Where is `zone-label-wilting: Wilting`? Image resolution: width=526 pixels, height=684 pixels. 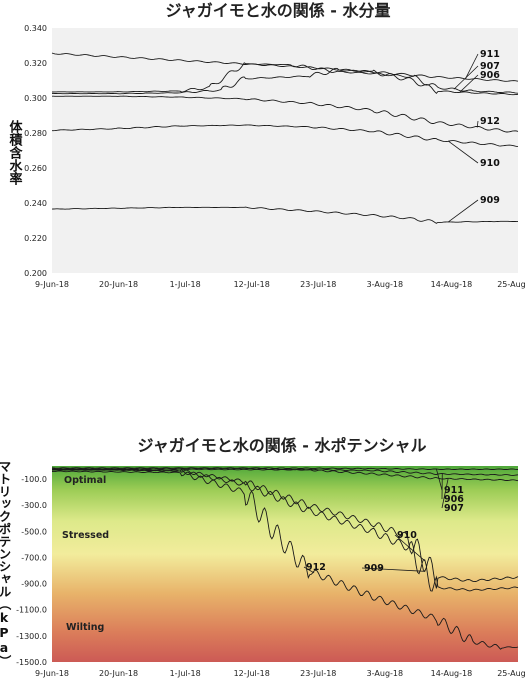 zone-label-wilting: Wilting is located at coordinates (85, 627).